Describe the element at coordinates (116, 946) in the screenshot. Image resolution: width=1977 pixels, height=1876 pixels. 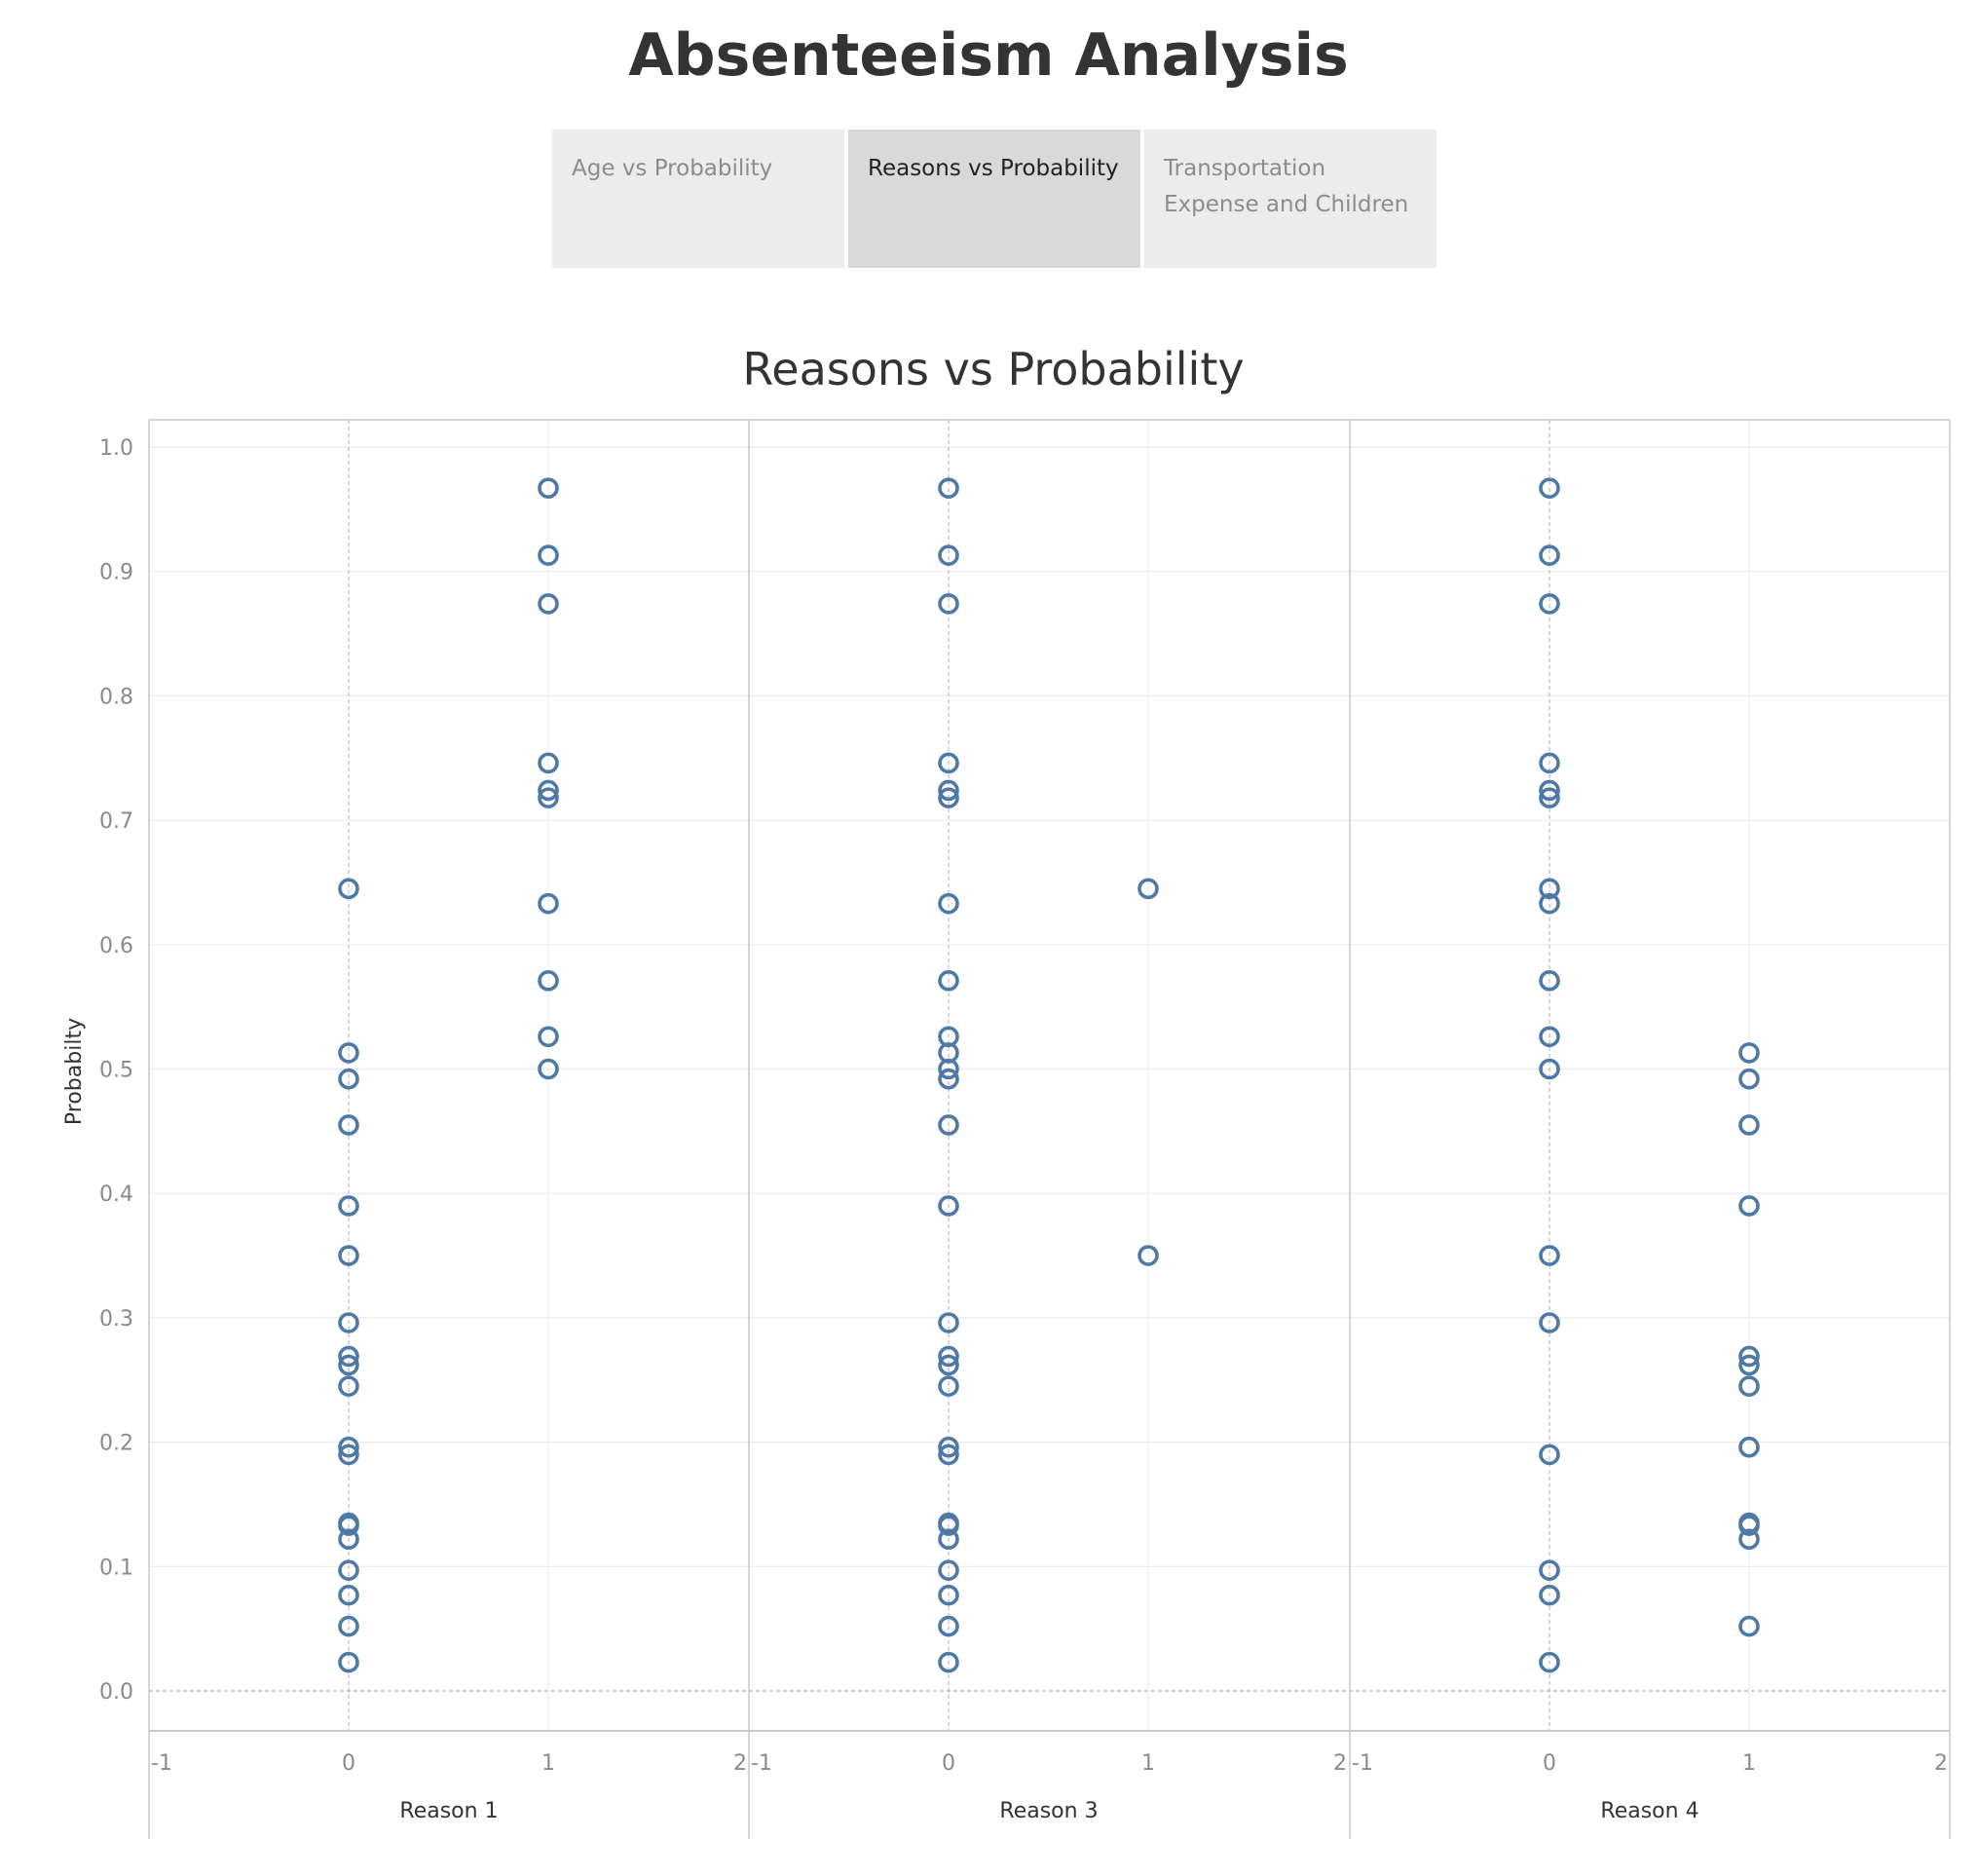
I see `y-tick-label: 0.6` at that location.